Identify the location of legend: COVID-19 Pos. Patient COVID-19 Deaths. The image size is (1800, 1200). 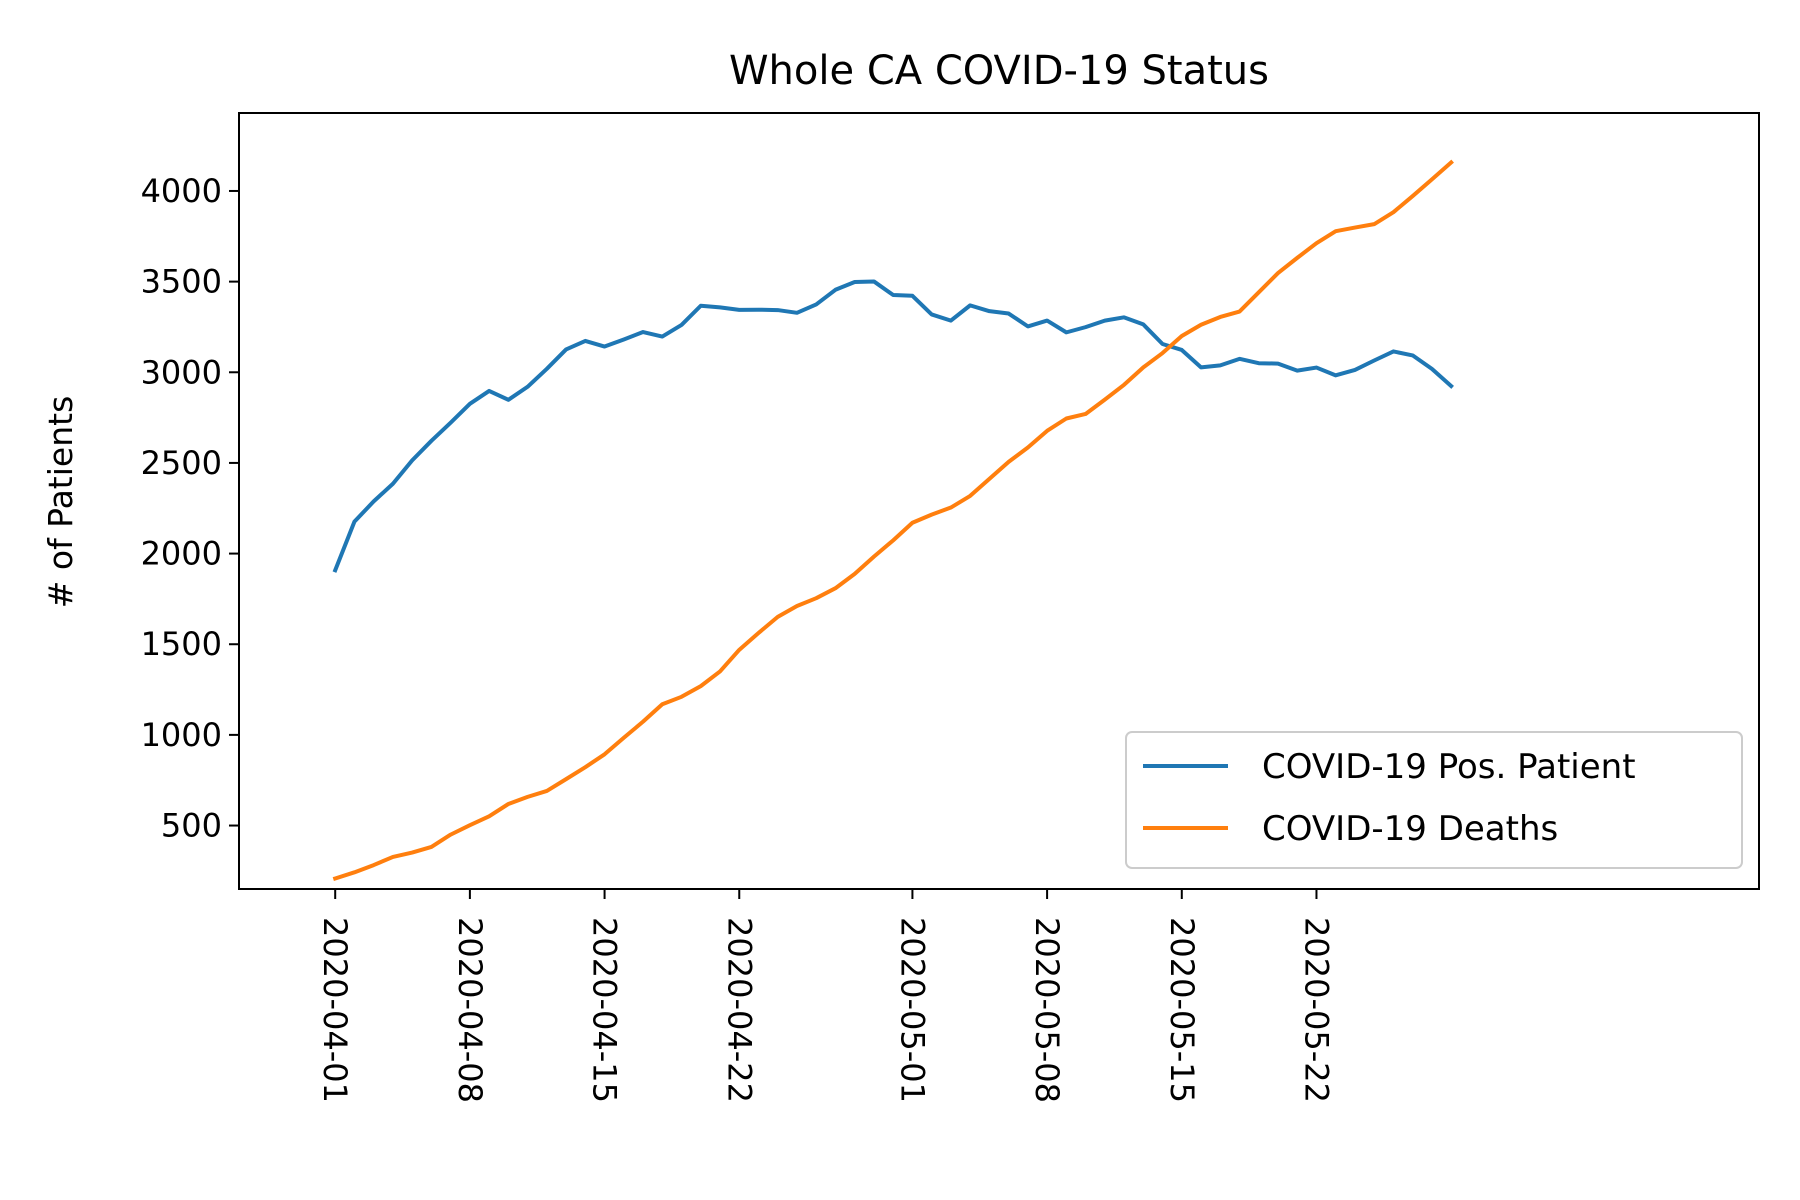
(1434, 800).